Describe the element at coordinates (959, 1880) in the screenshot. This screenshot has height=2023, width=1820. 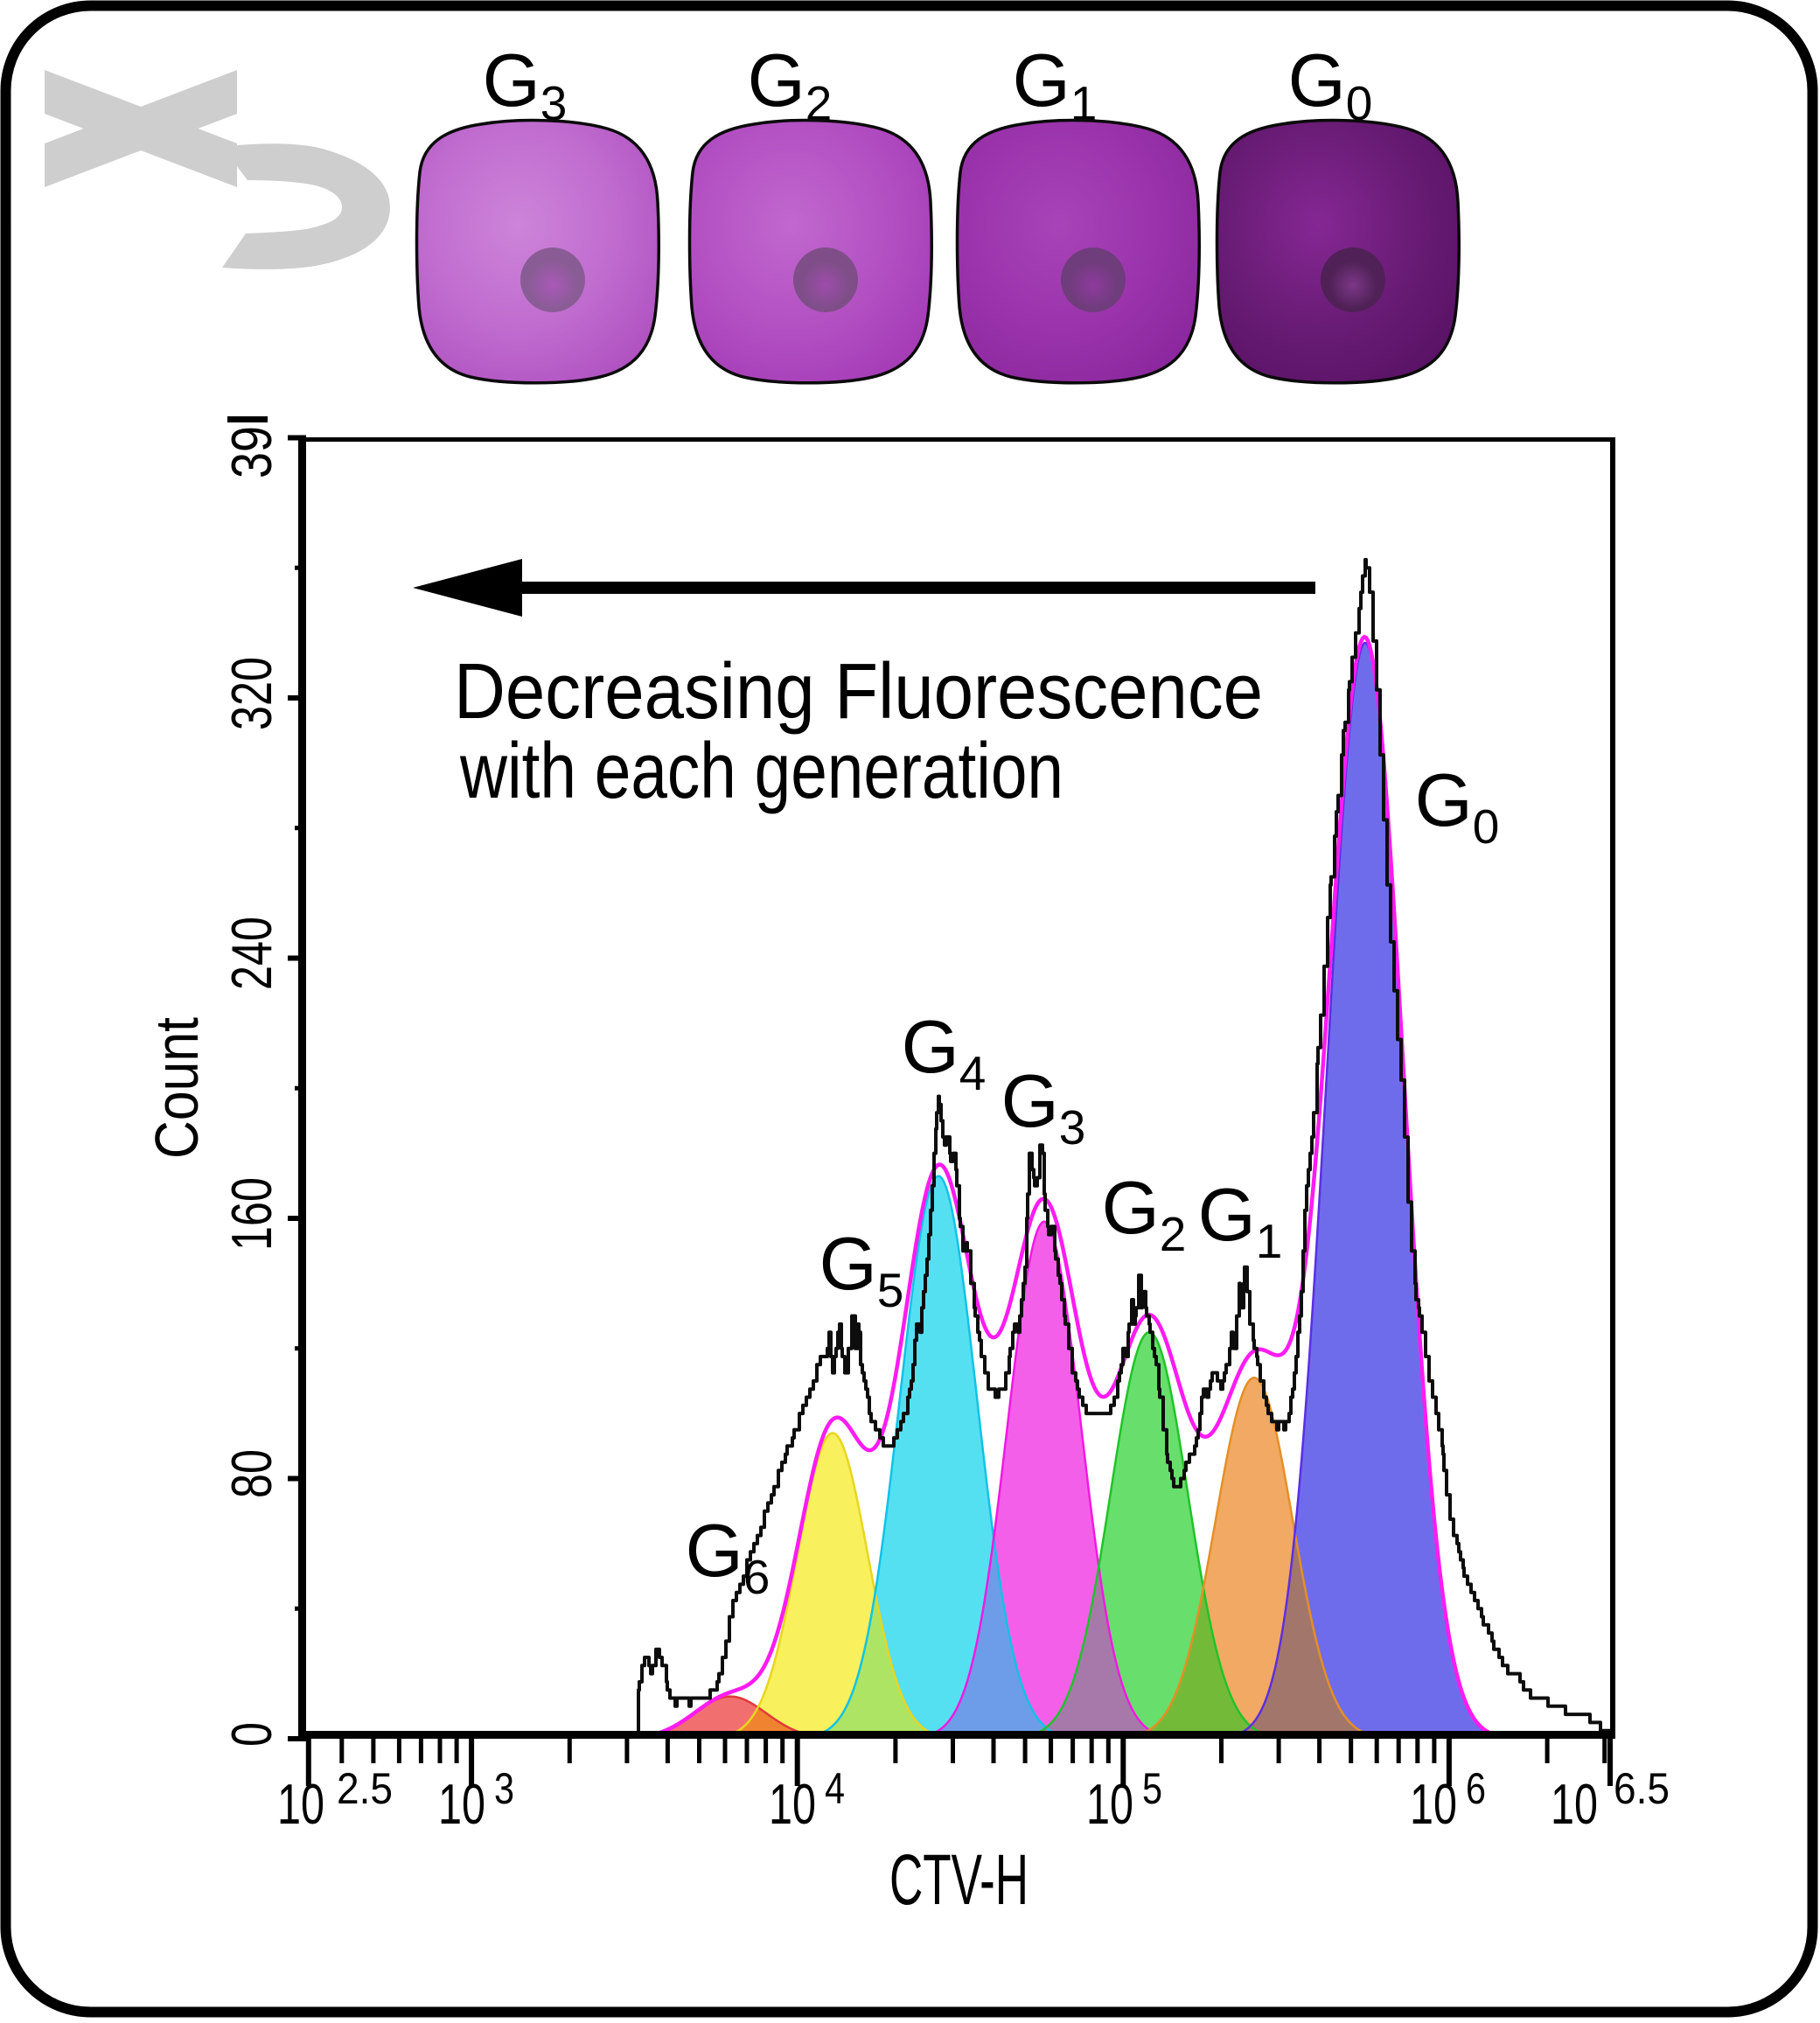
I see `svg-text: CTV-H` at that location.